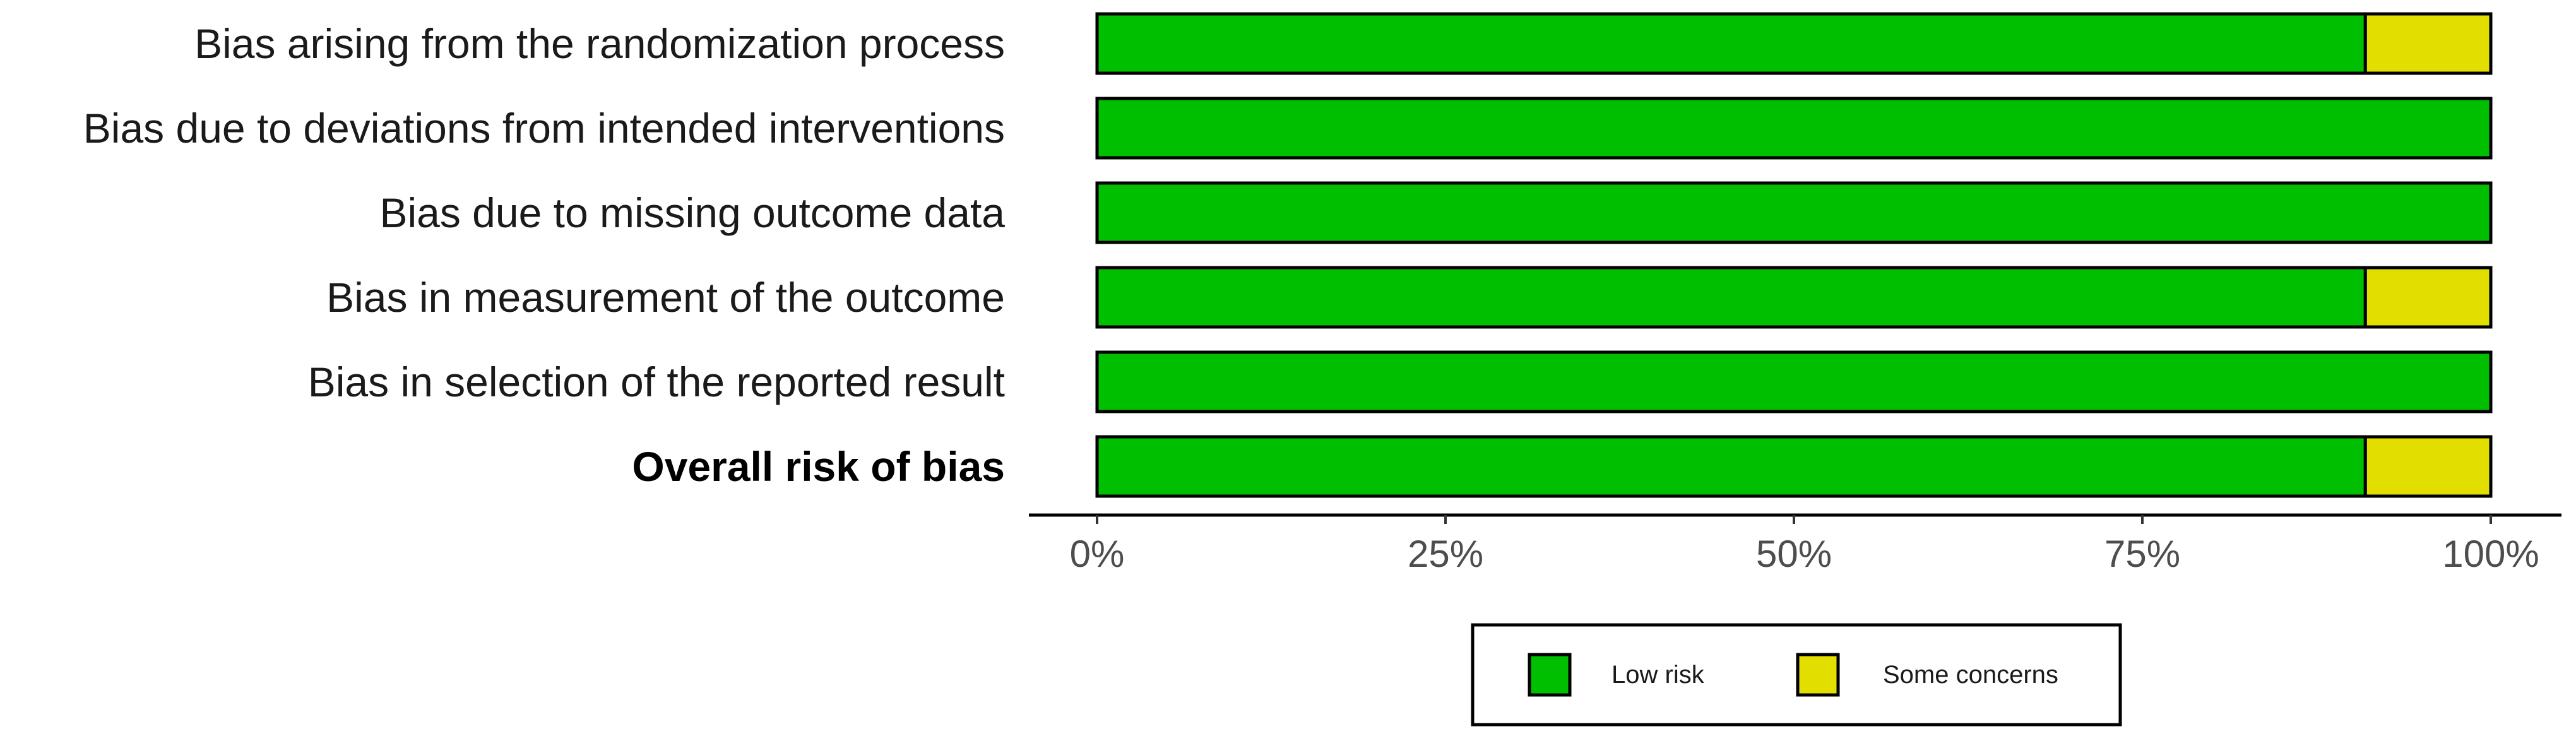 This screenshot has width=2576, height=736. What do you see at coordinates (692, 212) in the screenshot?
I see `category-label: Bias due to missing outcome data` at bounding box center [692, 212].